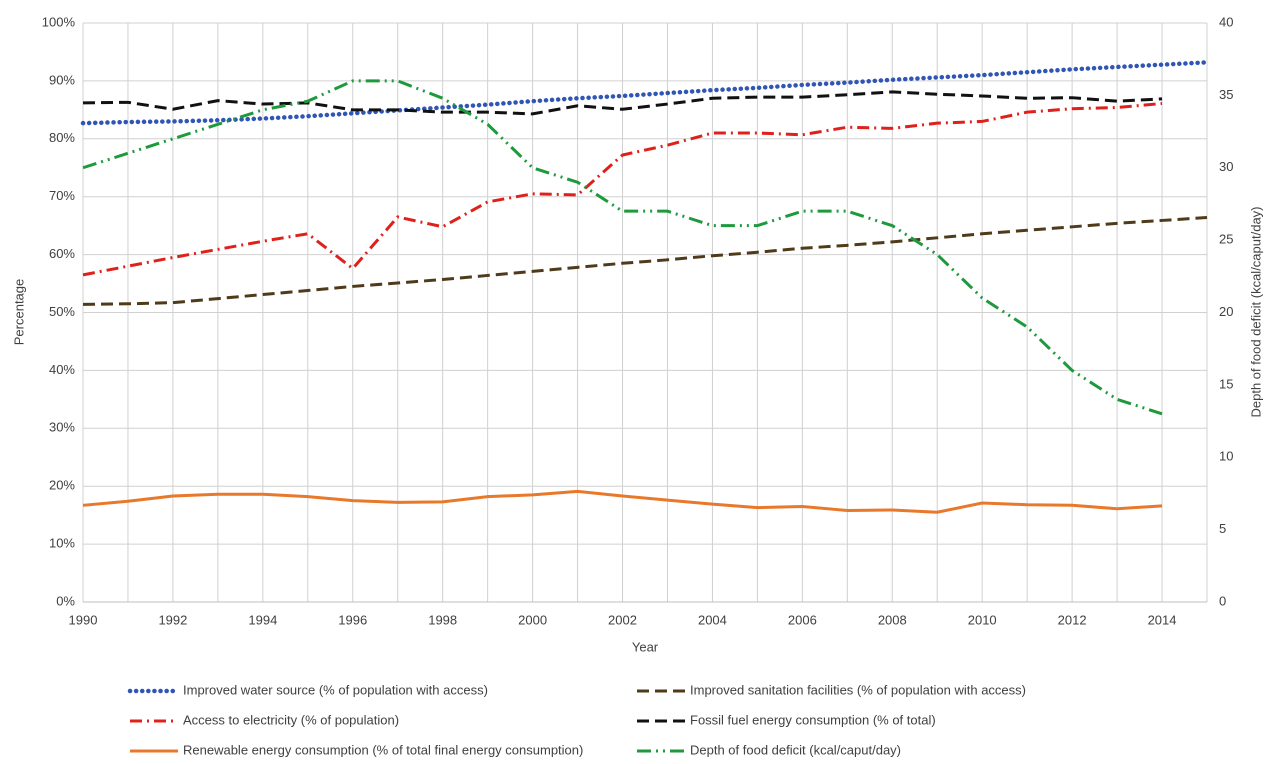  What do you see at coordinates (62, 195) in the screenshot?
I see `y-tick-label: 70%` at bounding box center [62, 195].